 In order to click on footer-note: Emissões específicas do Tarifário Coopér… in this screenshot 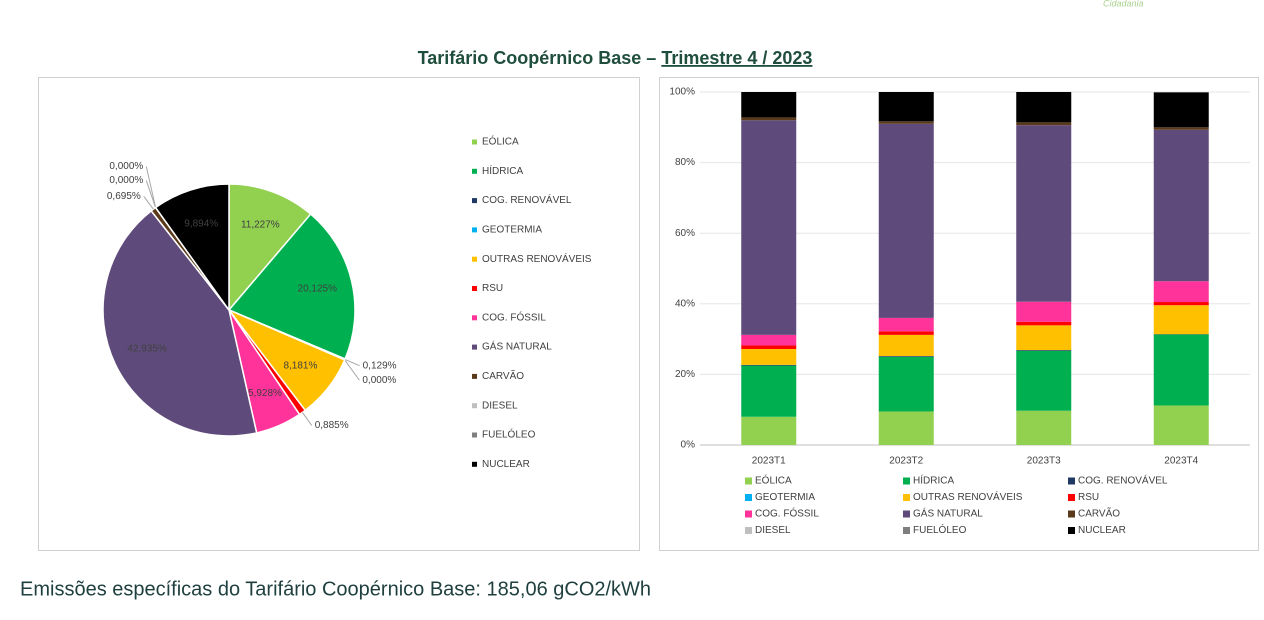, I will do `click(335, 589)`.